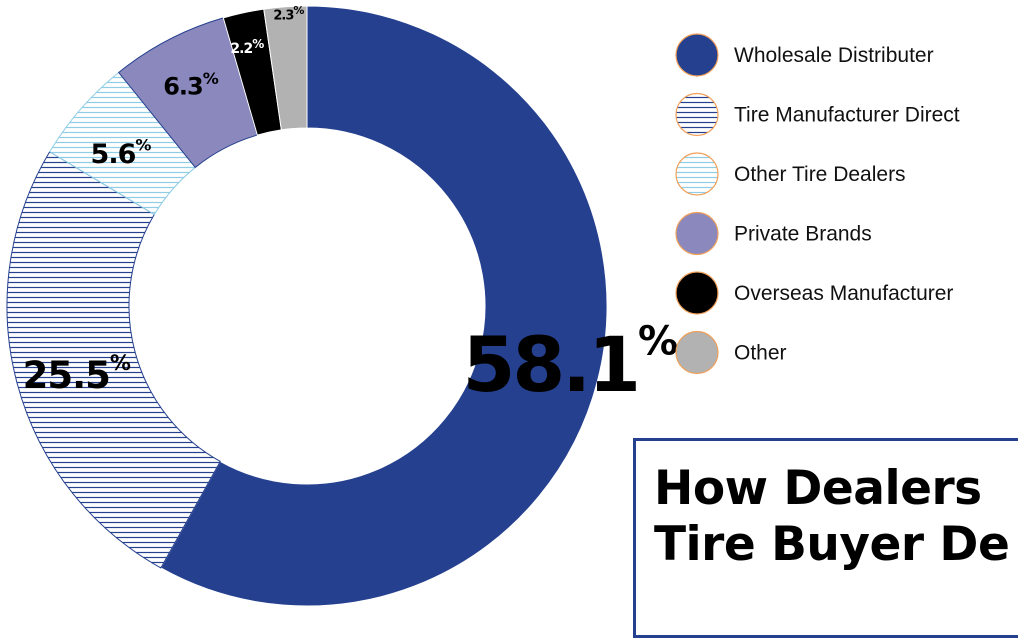 This screenshot has width=1018, height=638. I want to click on legend-swatch-other-tire-dealers, so click(697, 174).